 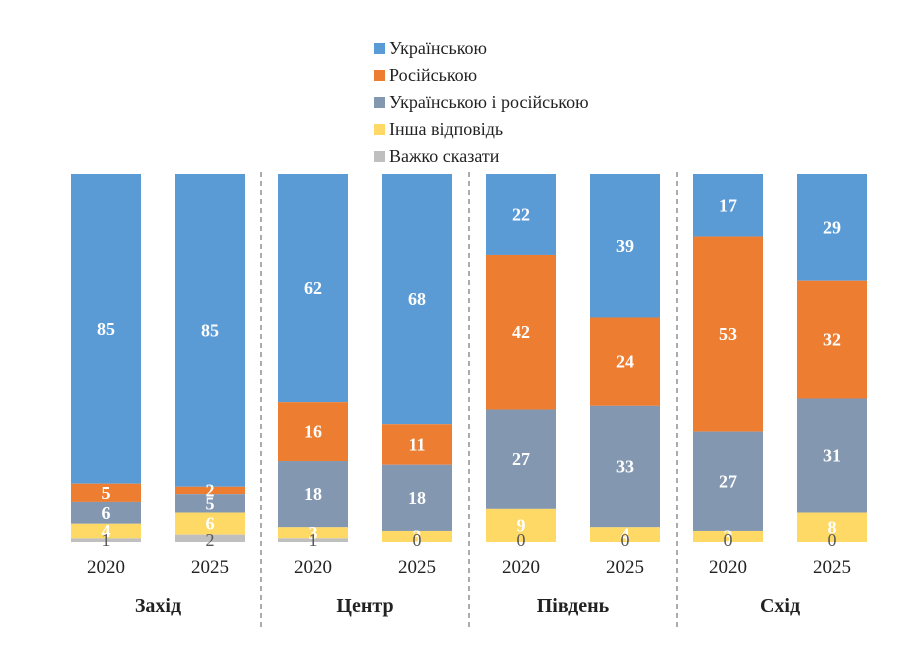 I want to click on data-label: 29, so click(x=832, y=227).